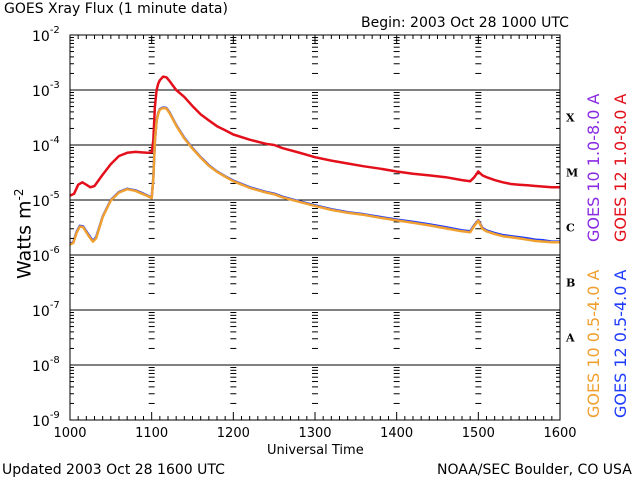 The image size is (640, 480). What do you see at coordinates (55, 195) in the screenshot?
I see `y-tick-exponent: -5` at bounding box center [55, 195].